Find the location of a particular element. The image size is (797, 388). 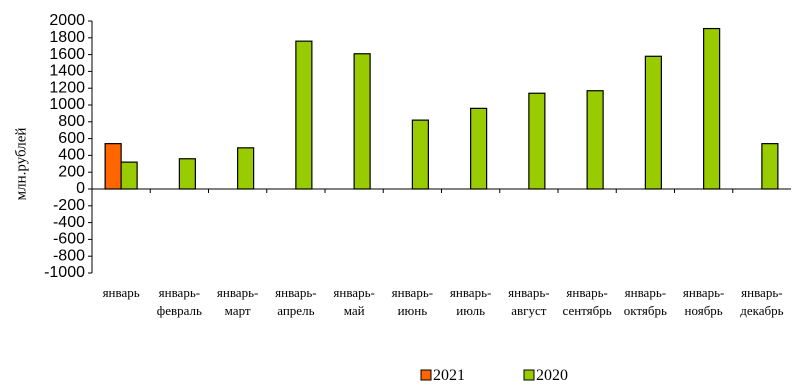

y-tick-label: -1000 is located at coordinates (64, 272).